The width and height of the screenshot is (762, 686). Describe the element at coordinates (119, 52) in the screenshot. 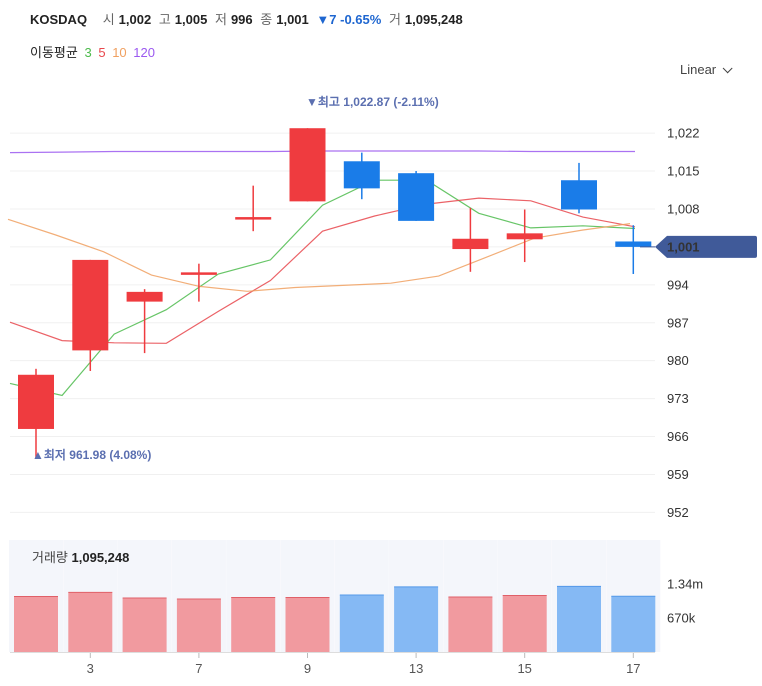

I see `ma-10-label: 10` at that location.